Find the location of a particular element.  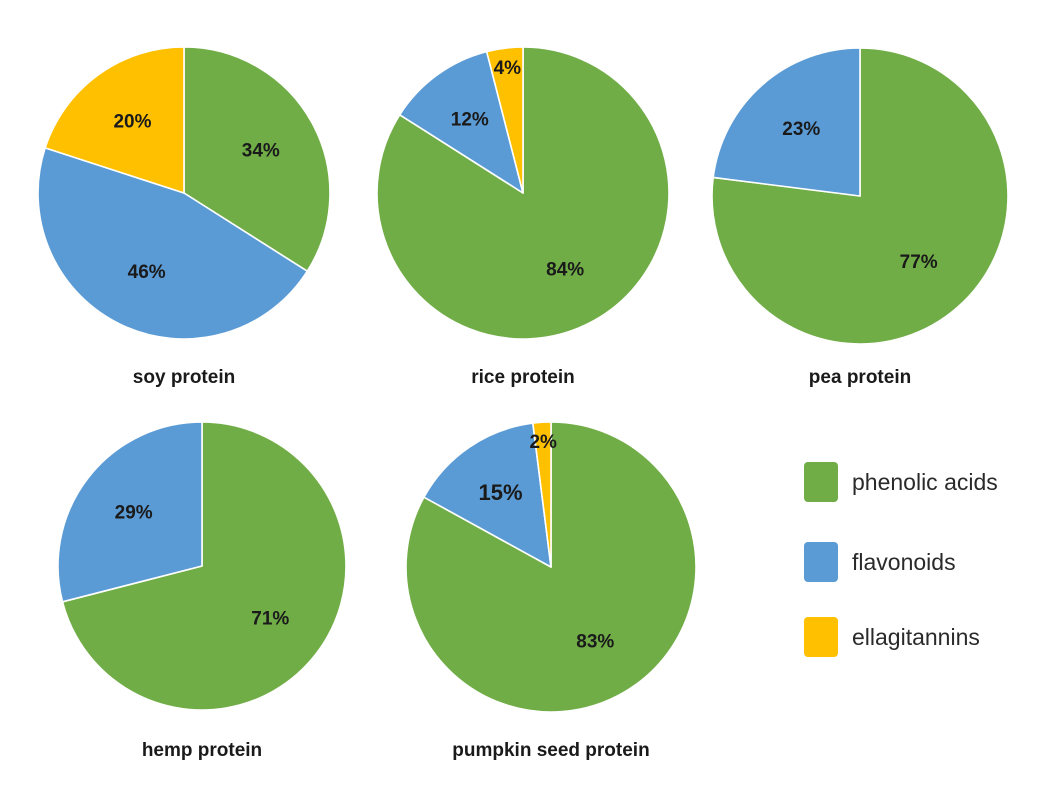

pie-slice-pea-protein-flavonoids is located at coordinates (786, 122).